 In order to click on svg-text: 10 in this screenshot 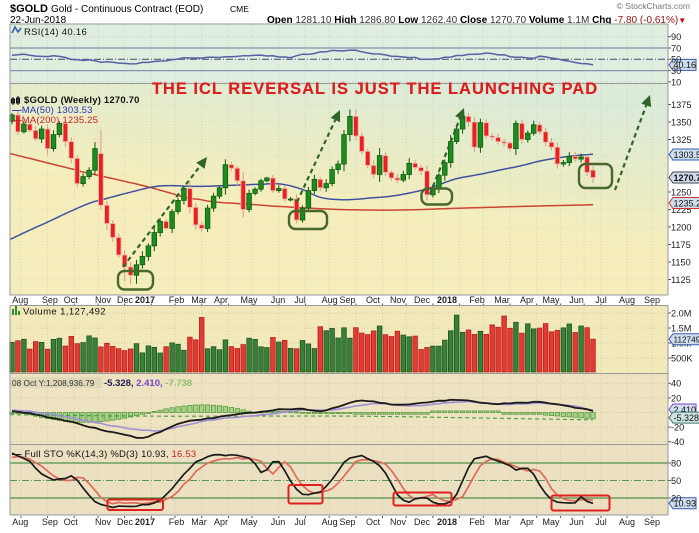, I will do `click(676, 82)`.